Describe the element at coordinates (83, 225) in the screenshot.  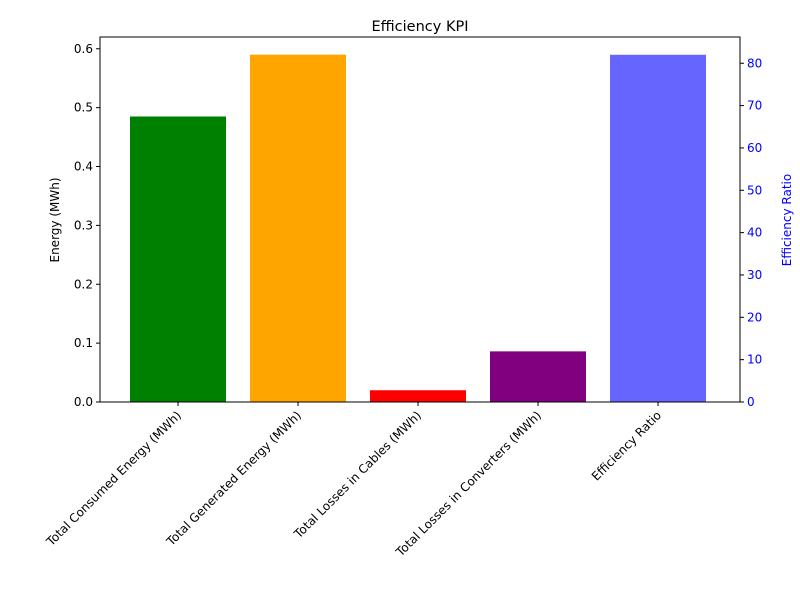
I see `y-tick-label-3: 0.3` at that location.